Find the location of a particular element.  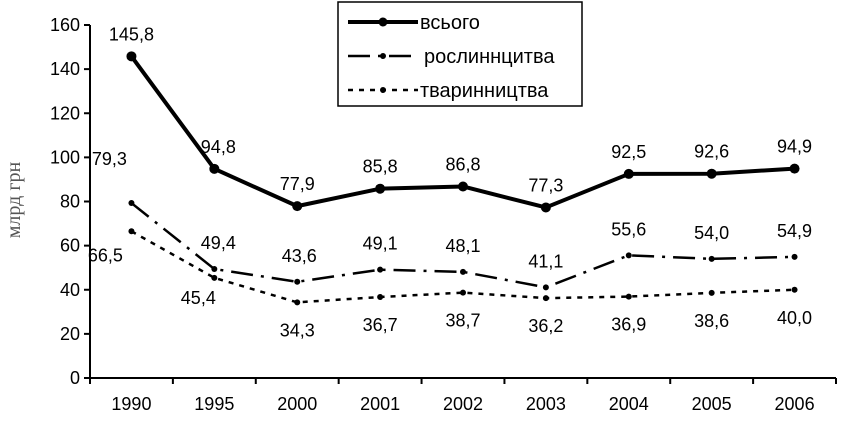

x-tick-label: 2002 is located at coordinates (463, 404).